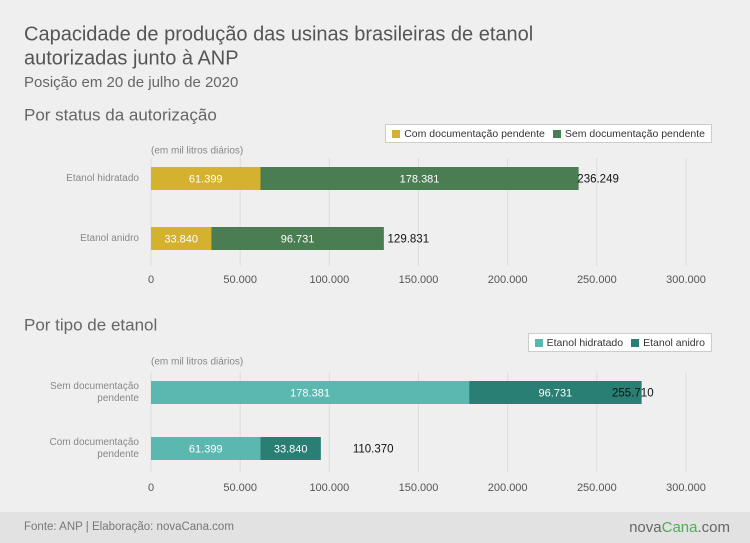 The height and width of the screenshot is (543, 750). What do you see at coordinates (131, 58) in the screenshot?
I see `title-line: autorizadas junto à ANP` at bounding box center [131, 58].